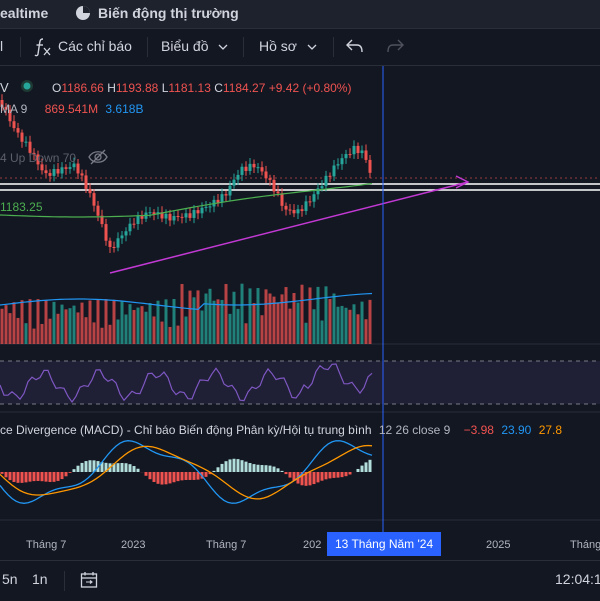  What do you see at coordinates (226, 545) in the screenshot?
I see `x-axis-label: Tháng 7` at bounding box center [226, 545].